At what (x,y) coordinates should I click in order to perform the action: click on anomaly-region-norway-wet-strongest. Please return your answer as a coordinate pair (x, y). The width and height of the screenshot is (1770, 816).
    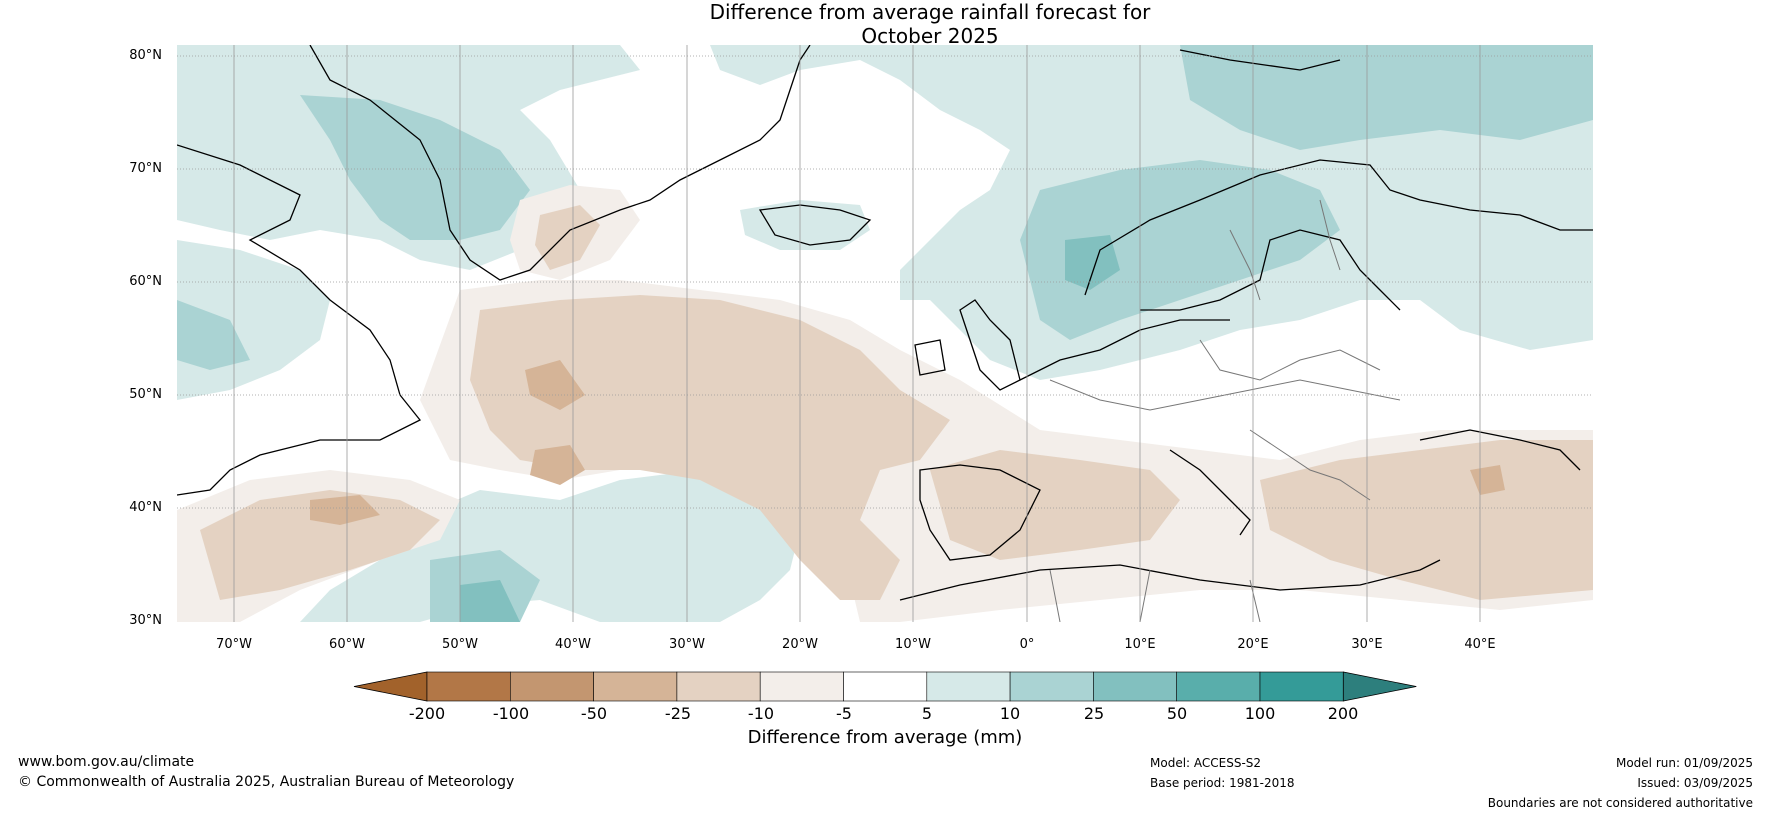
    Looking at the image, I should click on (1092, 262).